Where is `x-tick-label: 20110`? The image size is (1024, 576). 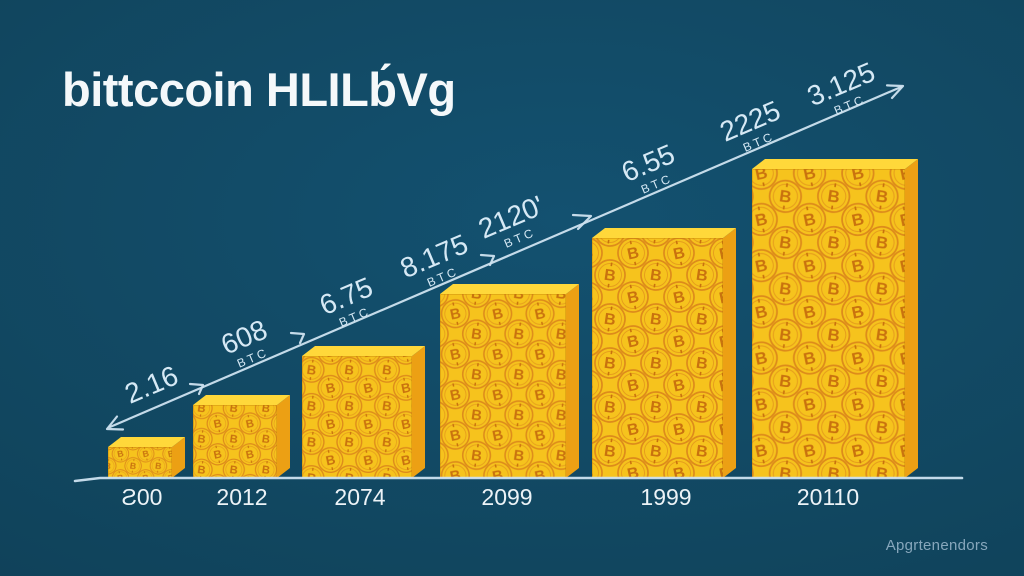 x-tick-label: 20110 is located at coordinates (828, 497).